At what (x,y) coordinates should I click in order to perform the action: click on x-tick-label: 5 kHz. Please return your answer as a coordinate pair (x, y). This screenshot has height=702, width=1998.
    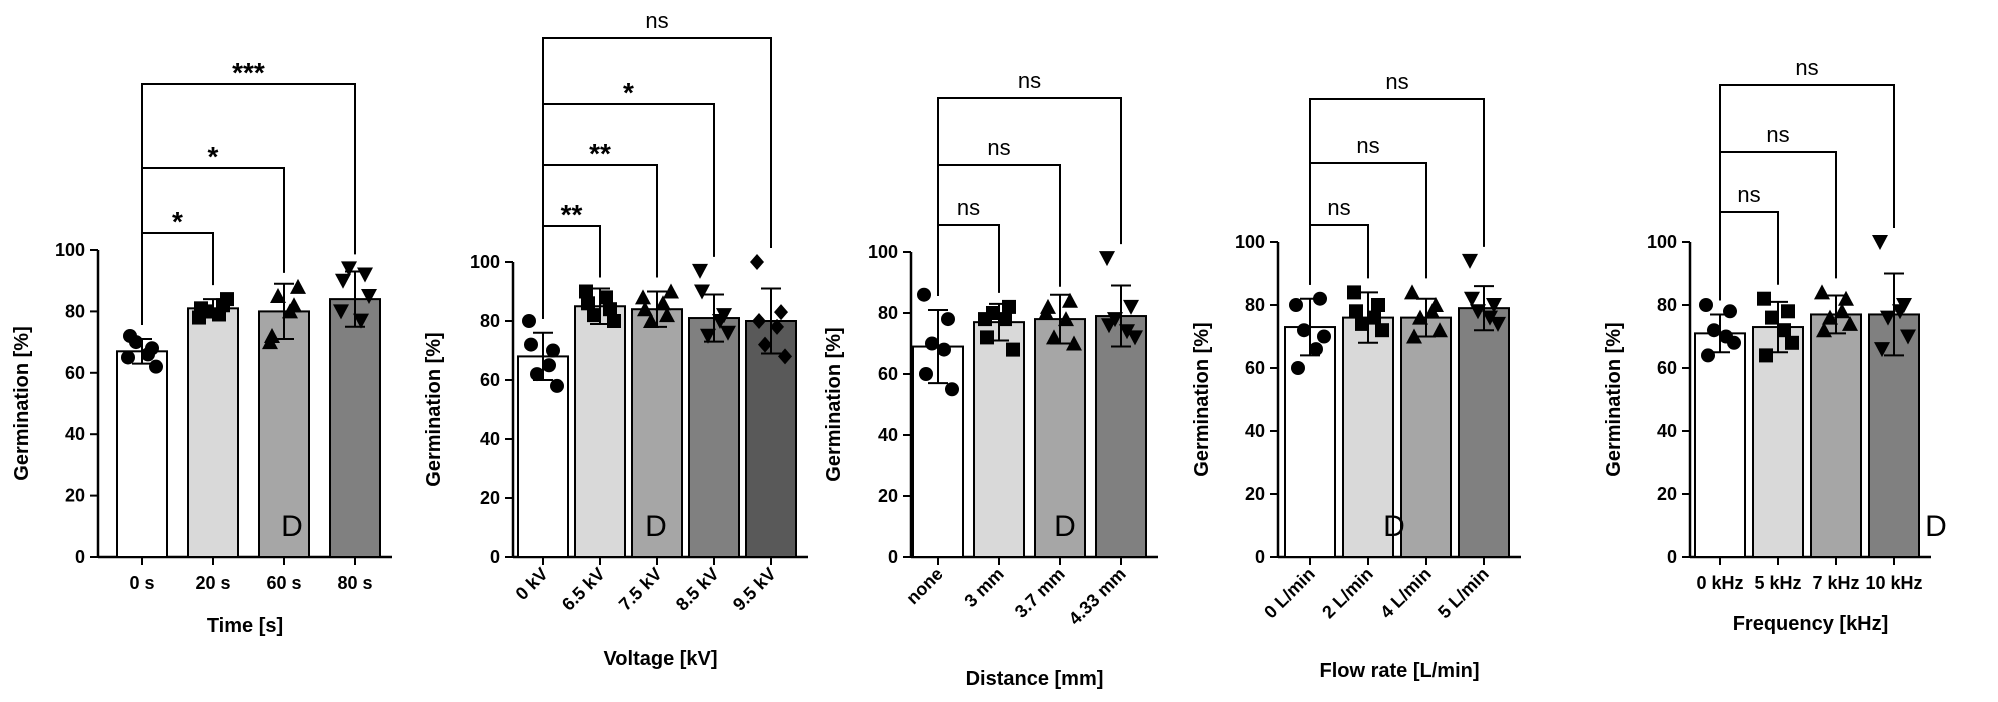
    Looking at the image, I should click on (1777, 583).